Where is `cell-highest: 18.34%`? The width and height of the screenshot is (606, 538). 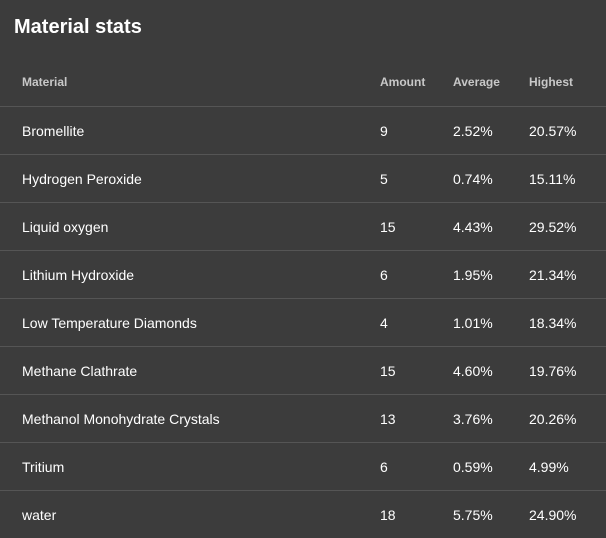
cell-highest: 18.34% is located at coordinates (567, 323).